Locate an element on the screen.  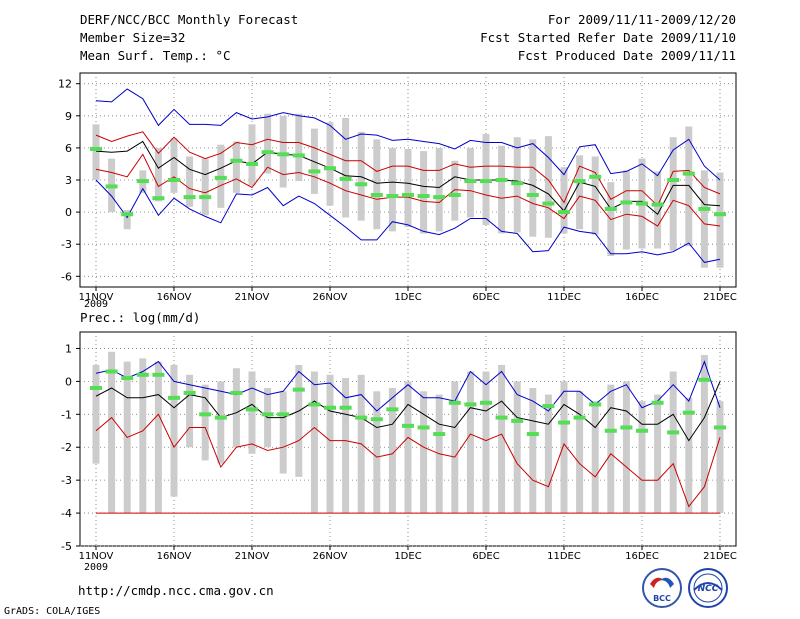
prec-xtick-label: 16DEC is located at coordinates (642, 556).